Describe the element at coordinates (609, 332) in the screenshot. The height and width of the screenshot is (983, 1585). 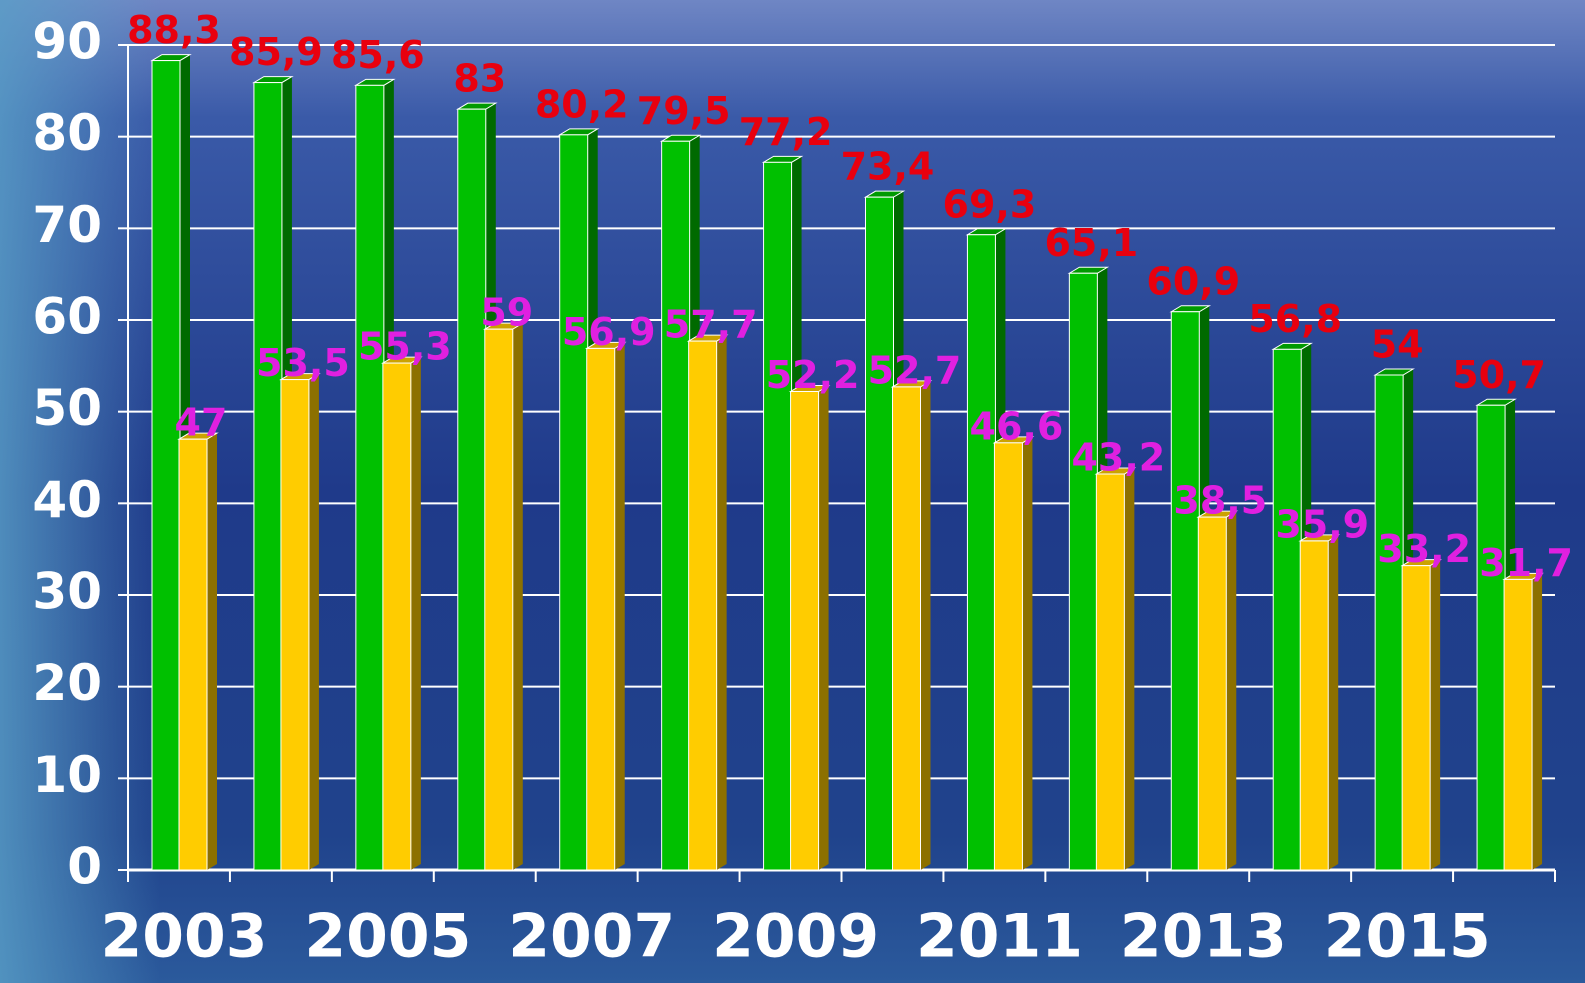
I see `value-label: 56,9` at that location.